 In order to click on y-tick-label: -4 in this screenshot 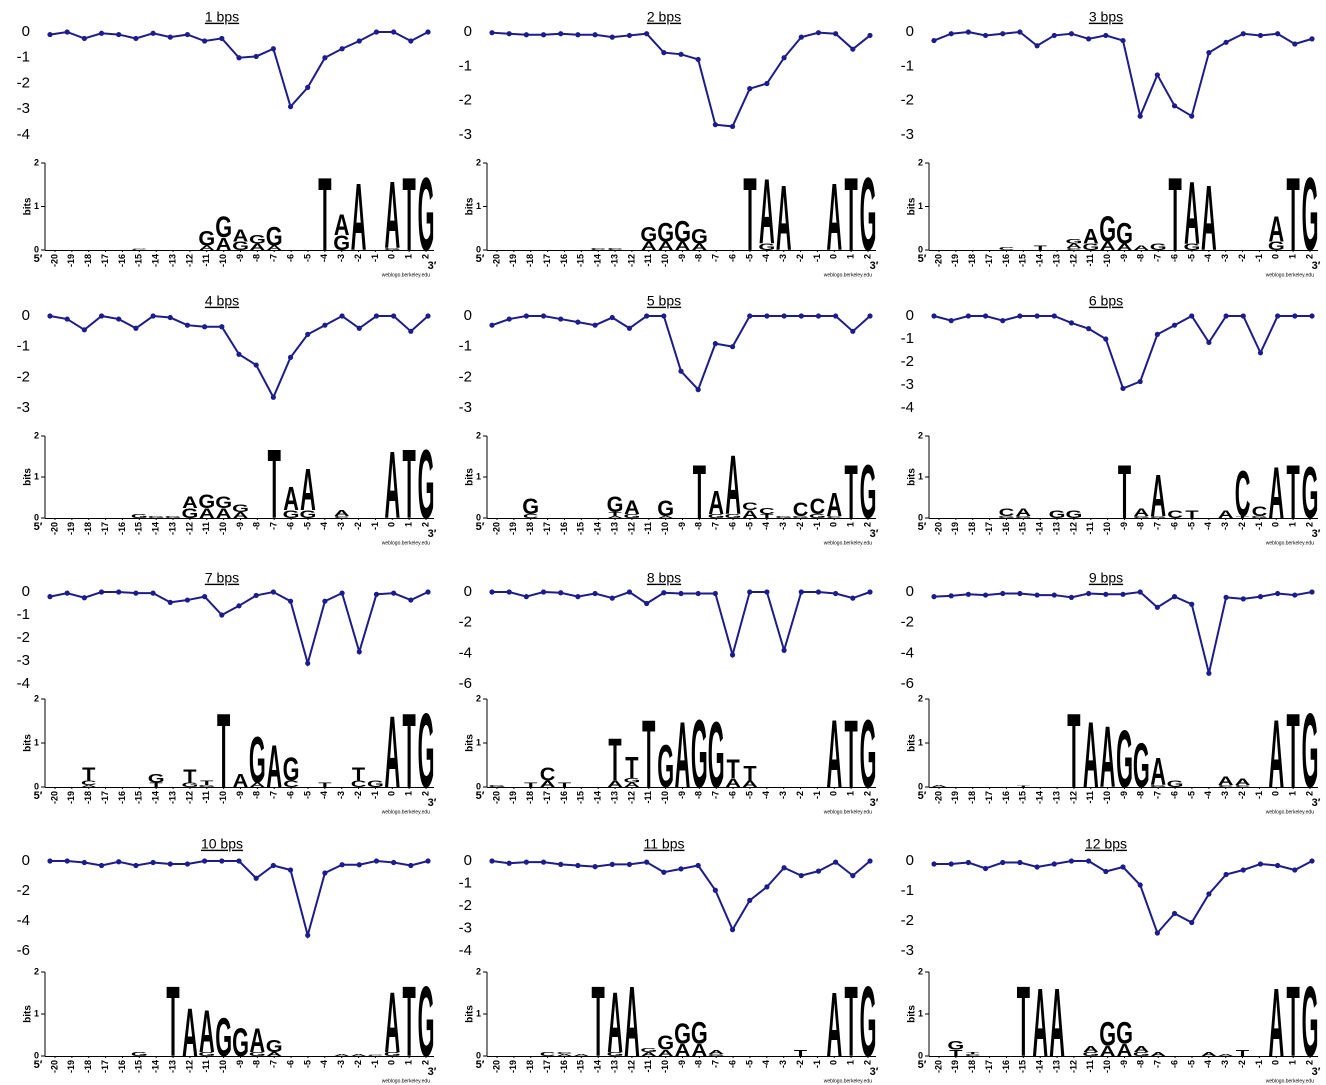, I will do `click(907, 407)`.